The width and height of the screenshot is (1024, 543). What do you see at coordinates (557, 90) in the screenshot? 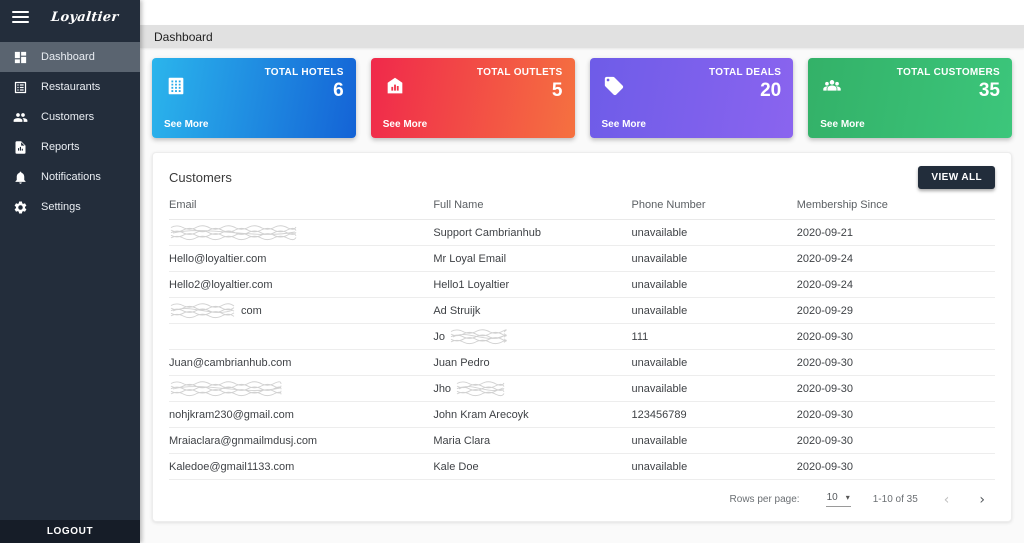
I see `stat-card-value: 5` at bounding box center [557, 90].